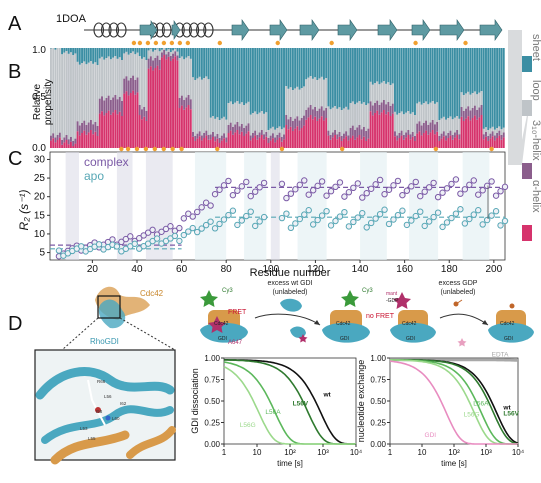 This screenshot has width=541, height=483. Describe the element at coordinates (454, 402) in the screenshot. I see `curve-L56G` at that location.